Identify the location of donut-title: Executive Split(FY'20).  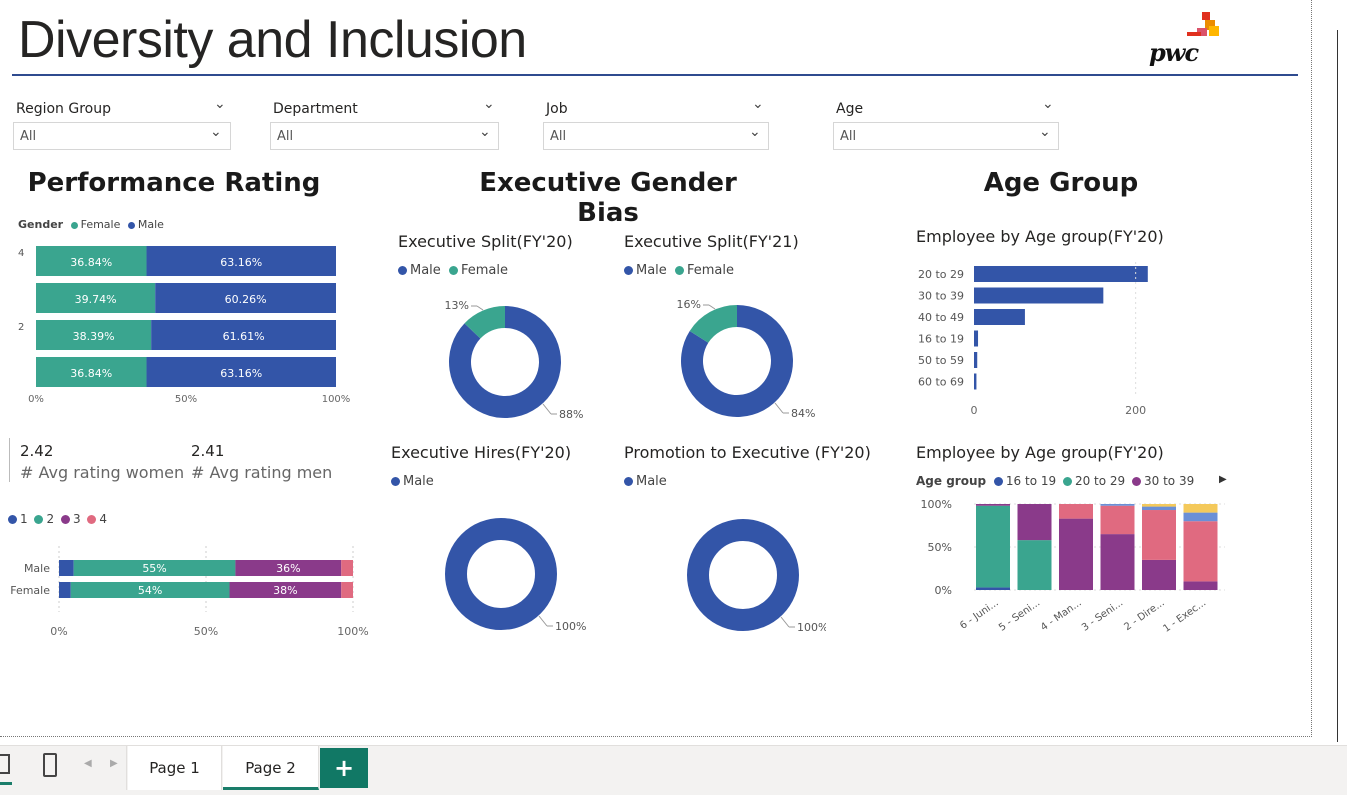
(485, 241).